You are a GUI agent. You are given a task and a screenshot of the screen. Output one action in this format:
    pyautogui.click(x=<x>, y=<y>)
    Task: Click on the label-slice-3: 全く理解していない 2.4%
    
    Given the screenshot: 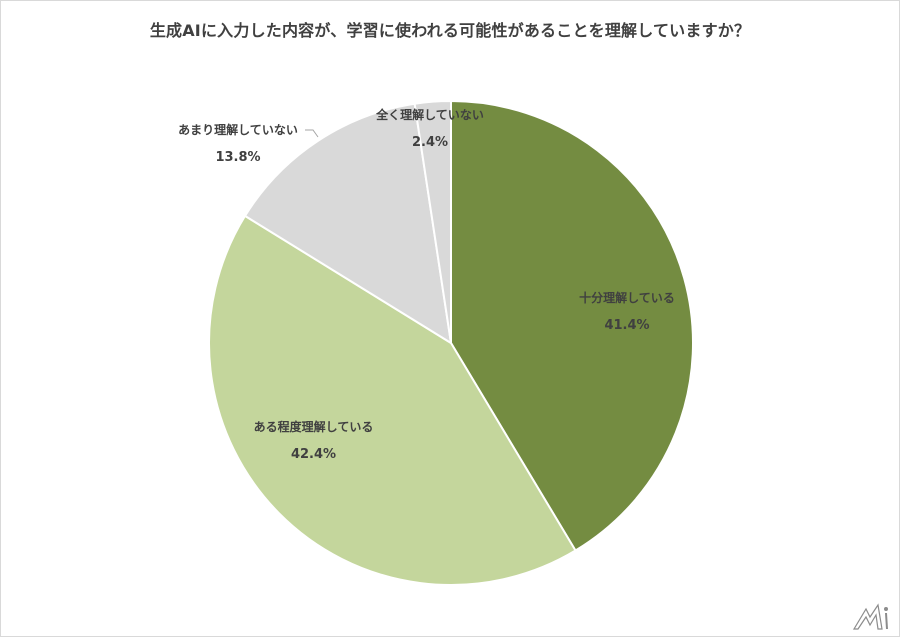 What is the action you would take?
    pyautogui.click(x=430, y=128)
    